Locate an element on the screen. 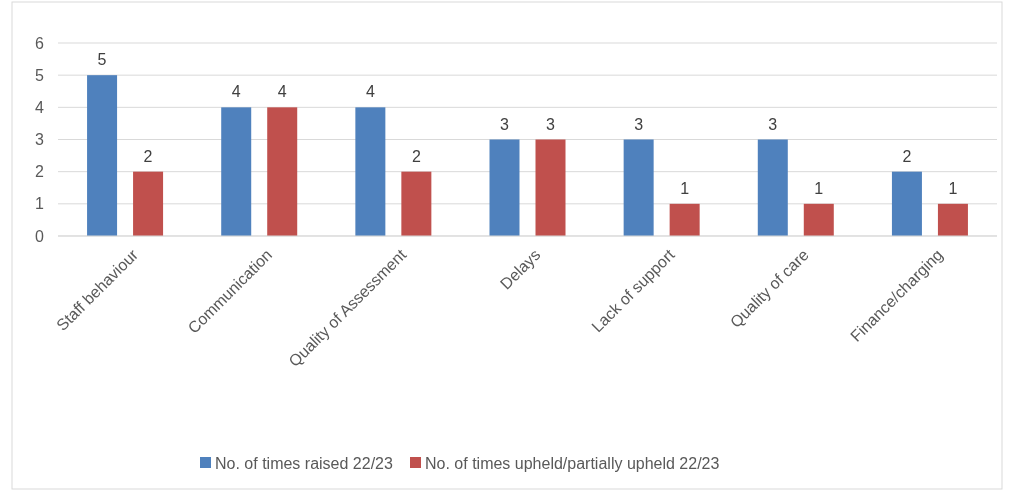 This screenshot has height=493, width=1010. legend-label: No. of times raised 22/23 is located at coordinates (304, 463).